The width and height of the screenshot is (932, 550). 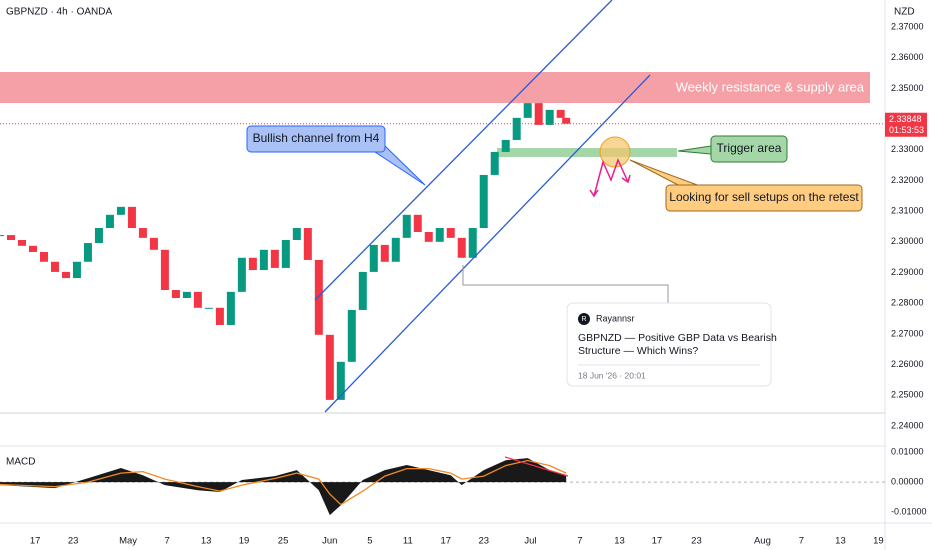 I want to click on x-tick-label: Jul, so click(x=530, y=541).